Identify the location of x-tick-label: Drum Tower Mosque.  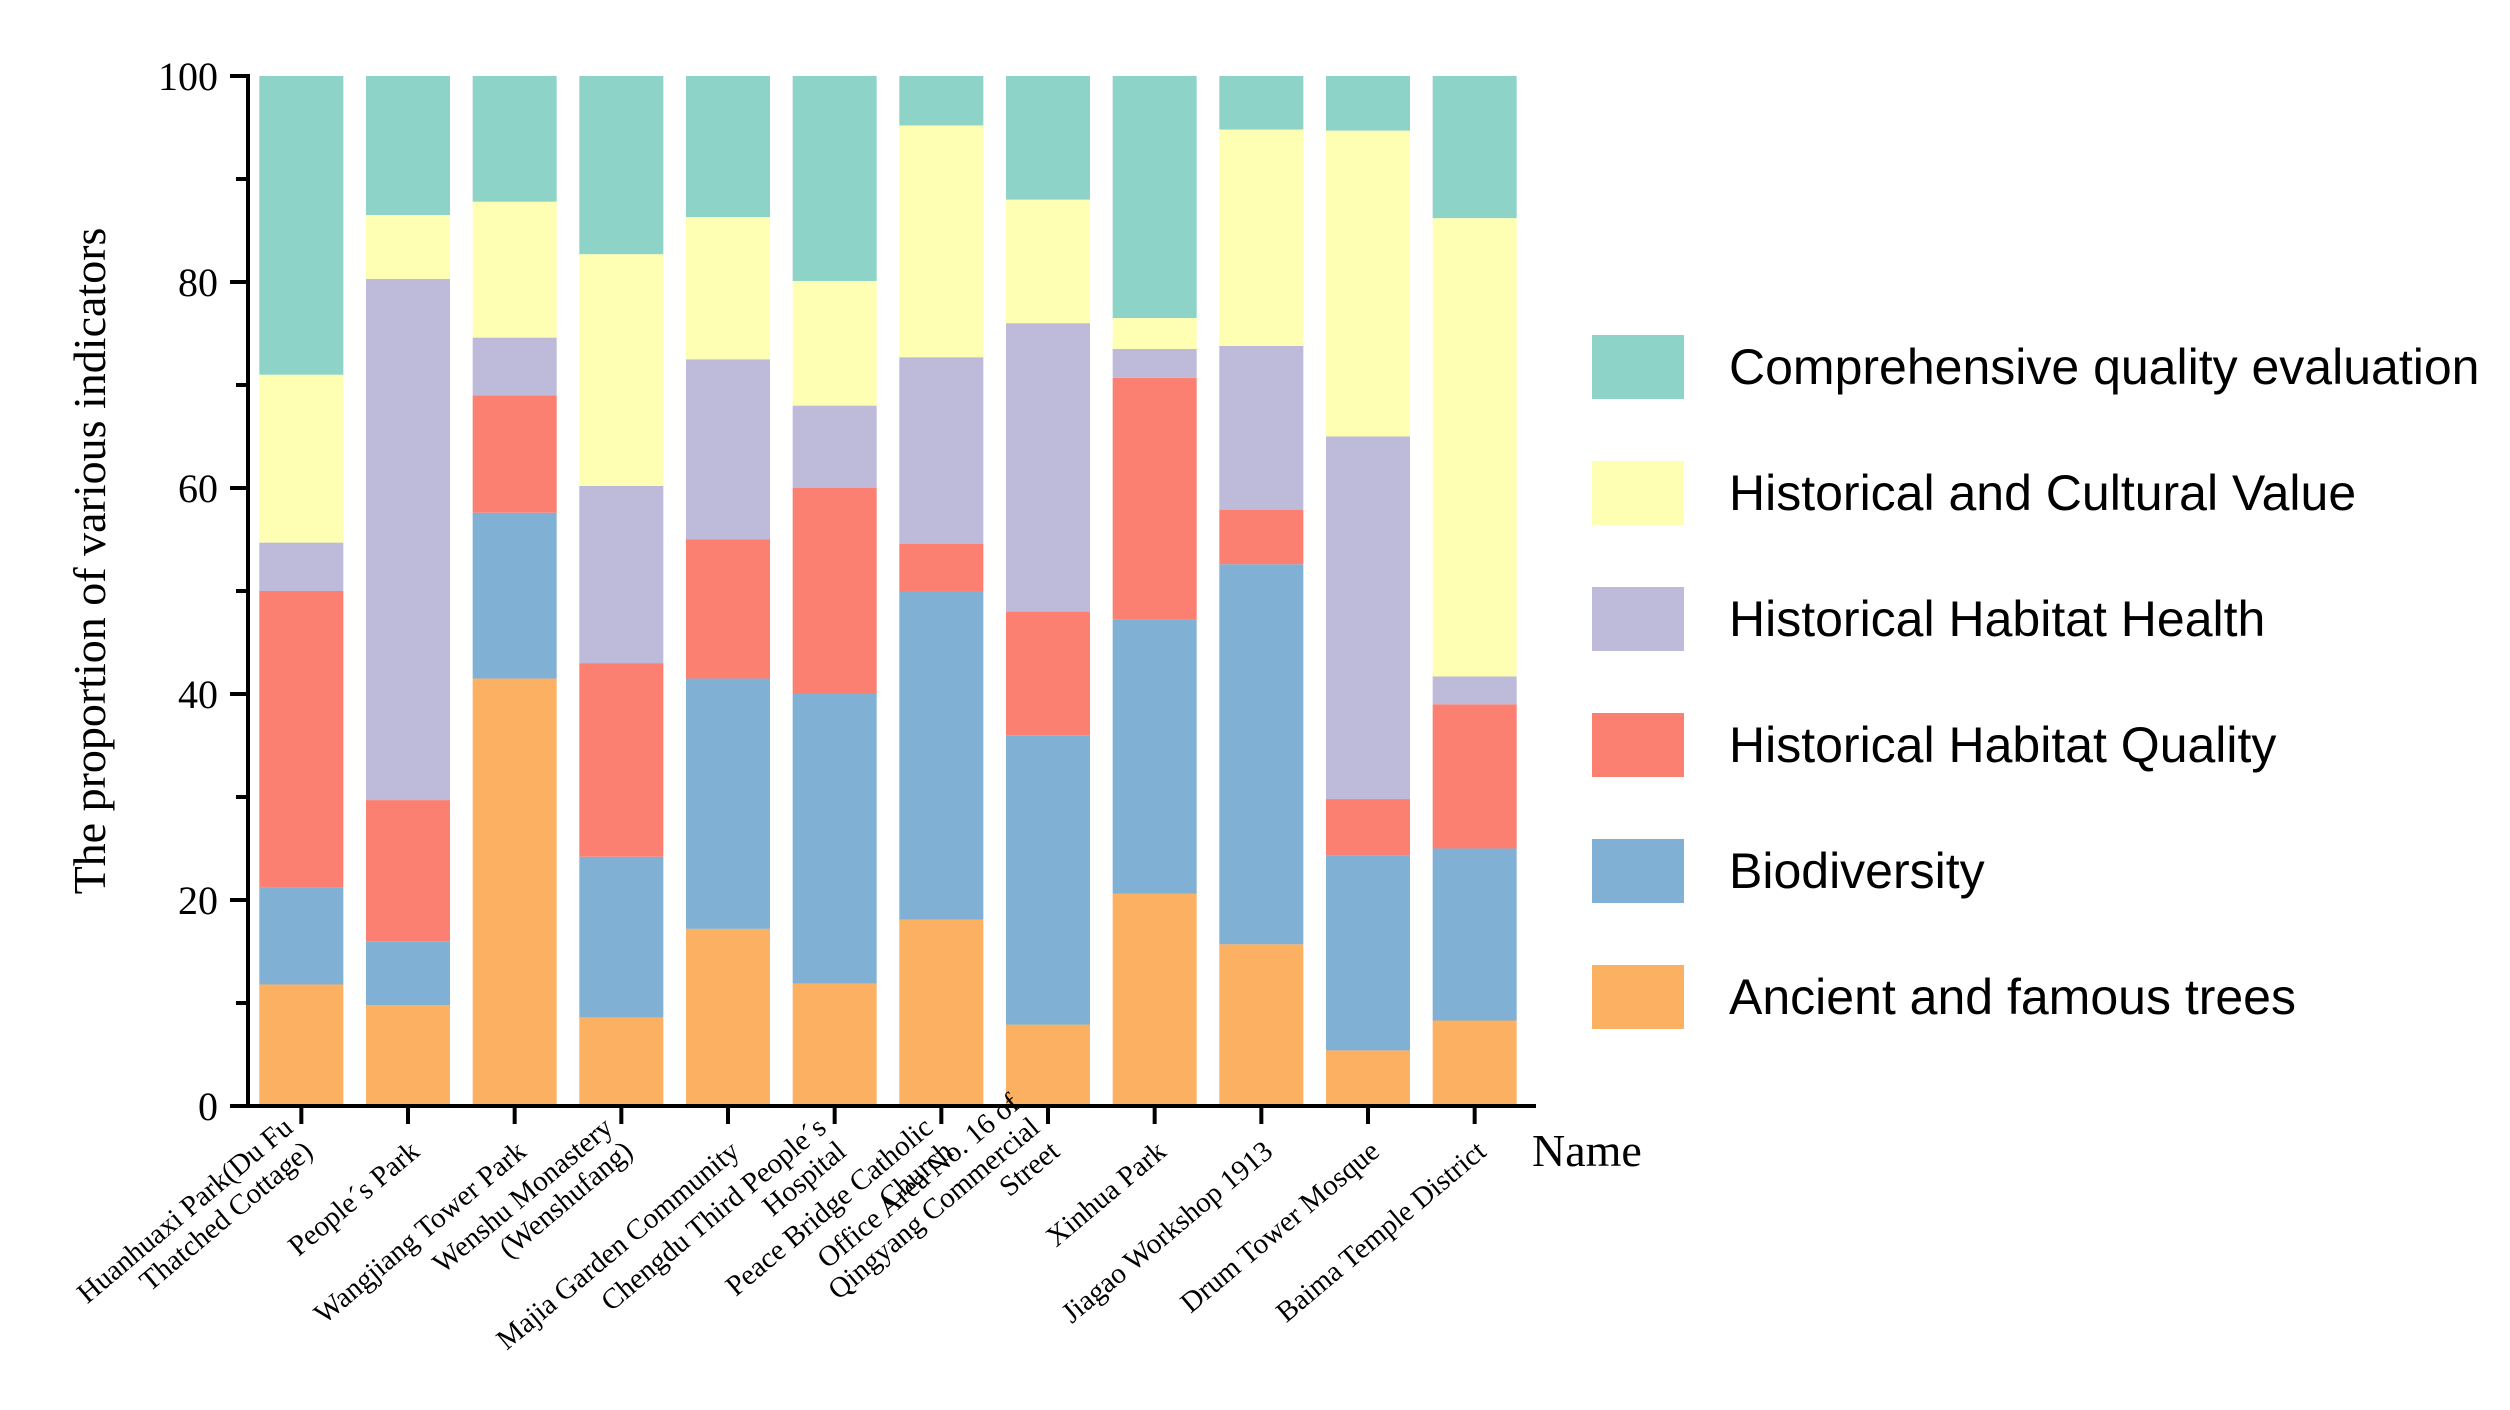
(1280, 1227).